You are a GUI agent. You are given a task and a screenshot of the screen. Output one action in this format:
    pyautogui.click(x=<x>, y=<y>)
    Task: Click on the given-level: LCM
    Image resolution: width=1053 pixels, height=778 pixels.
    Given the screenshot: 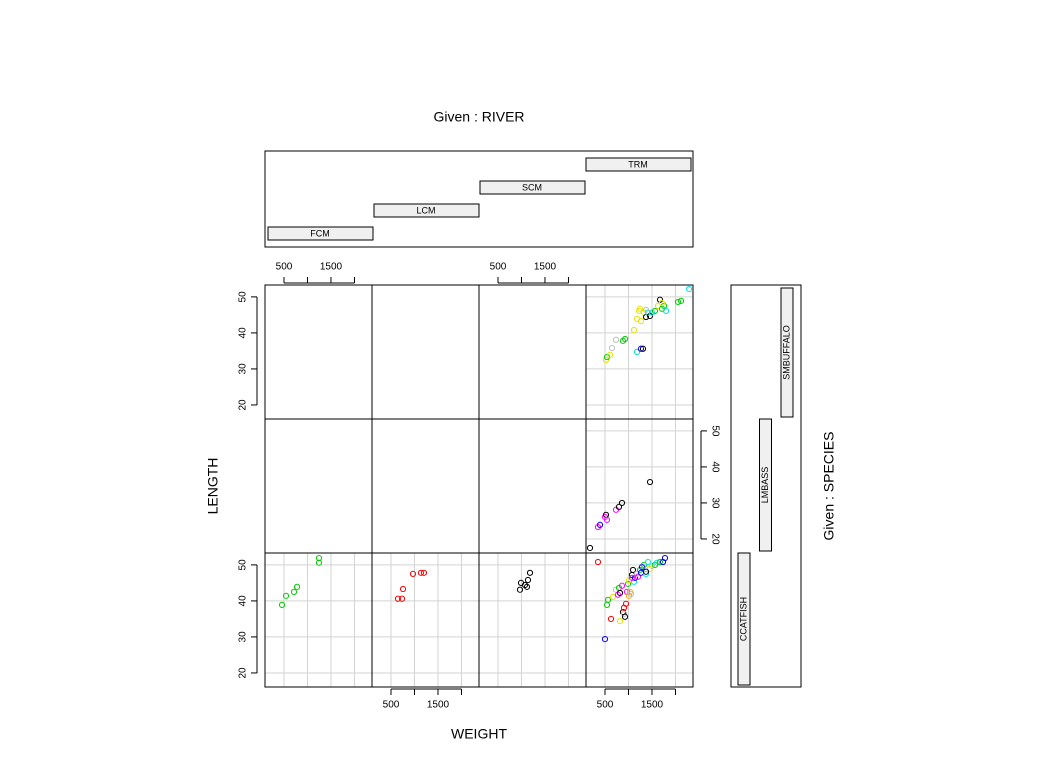 What is the action you would take?
    pyautogui.click(x=425, y=210)
    